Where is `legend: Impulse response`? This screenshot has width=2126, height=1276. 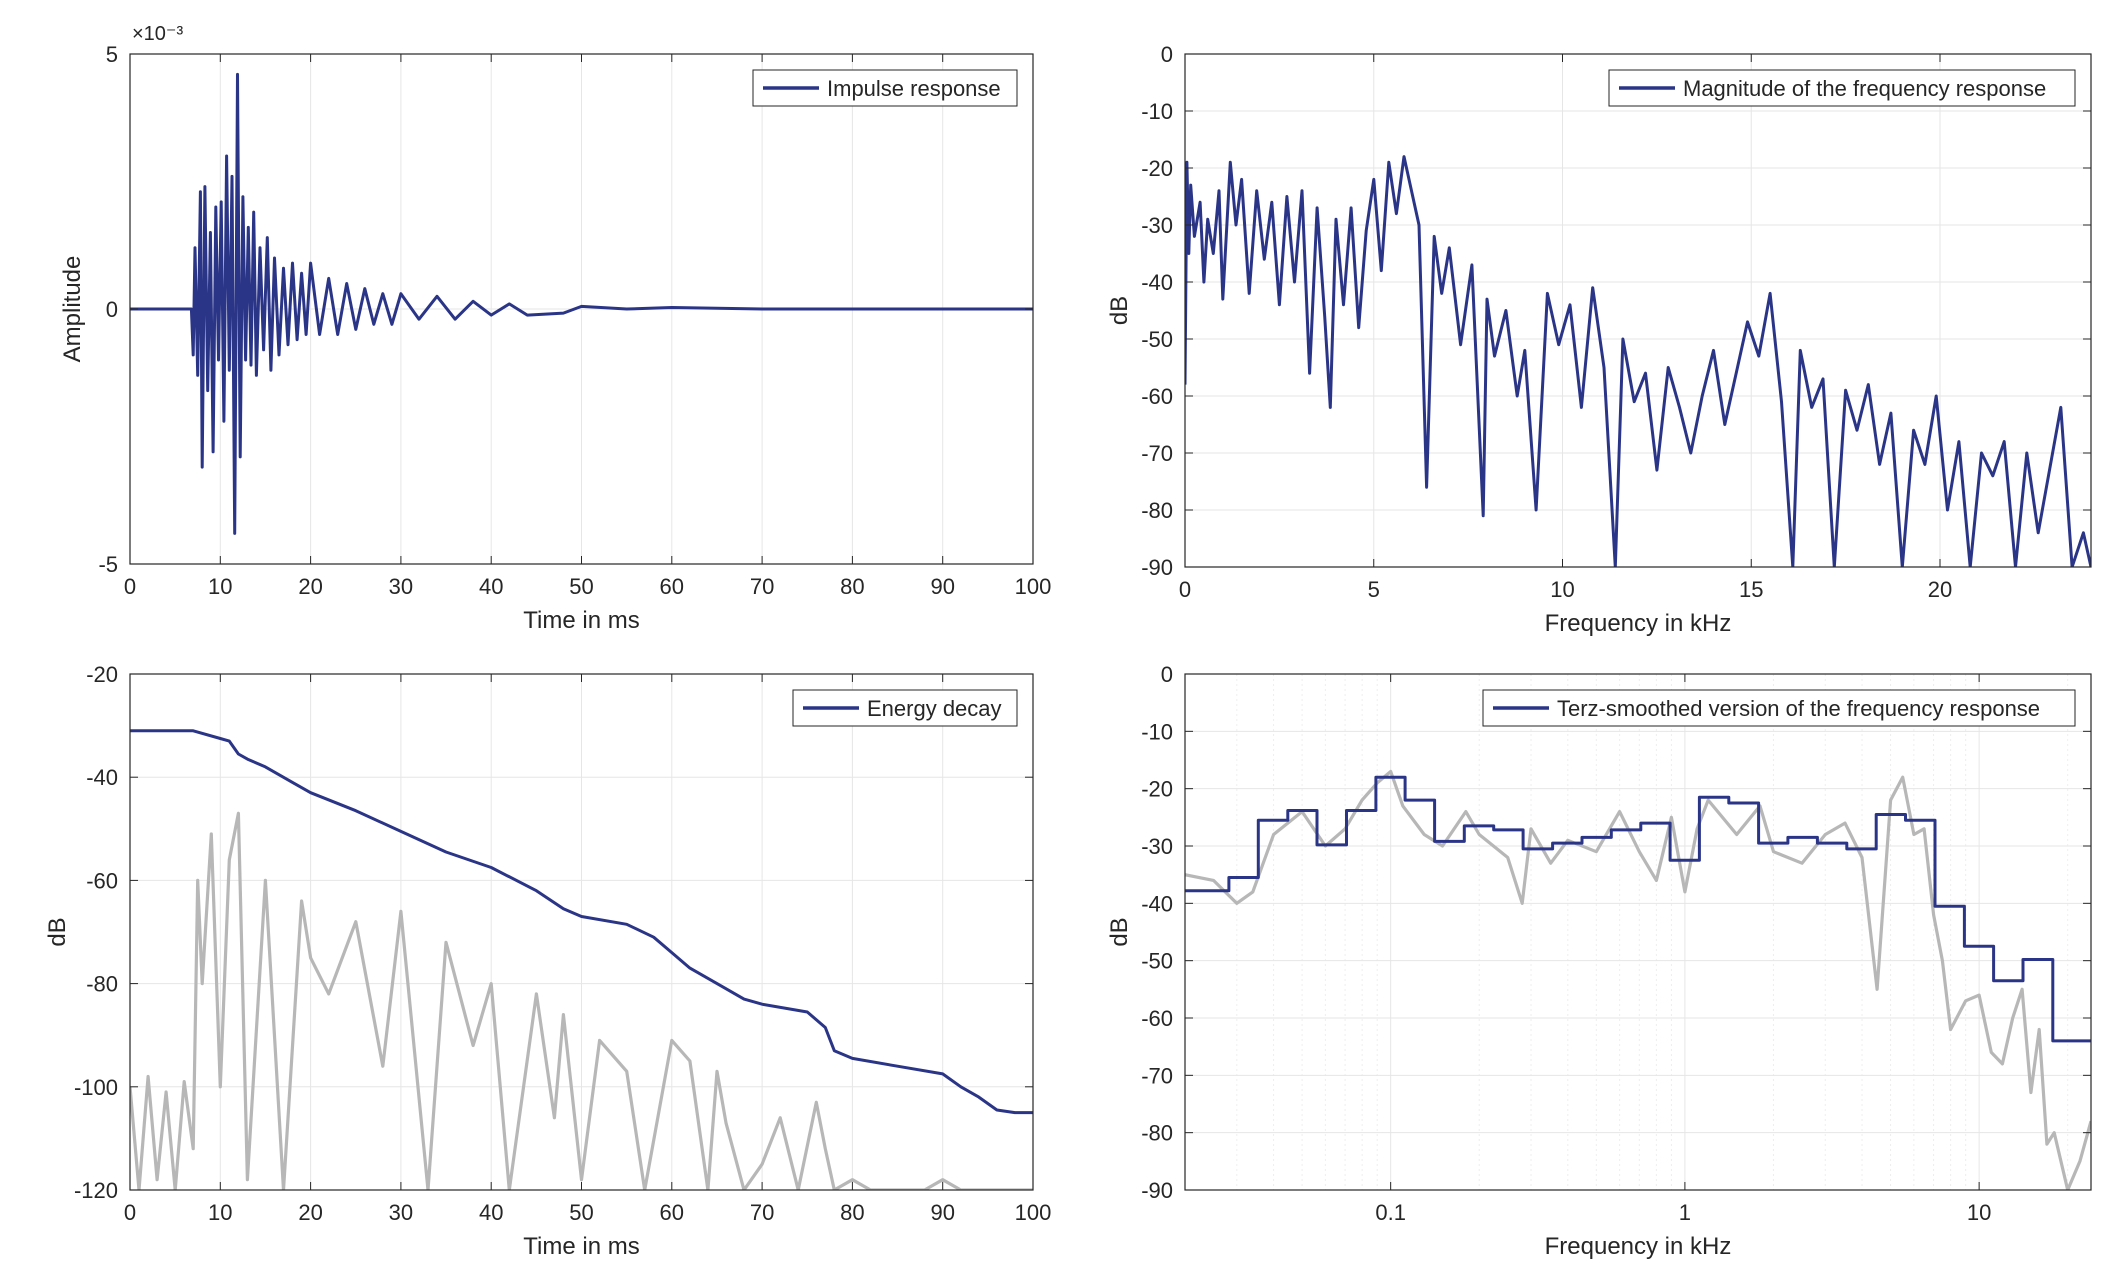 legend: Impulse response is located at coordinates (885, 88).